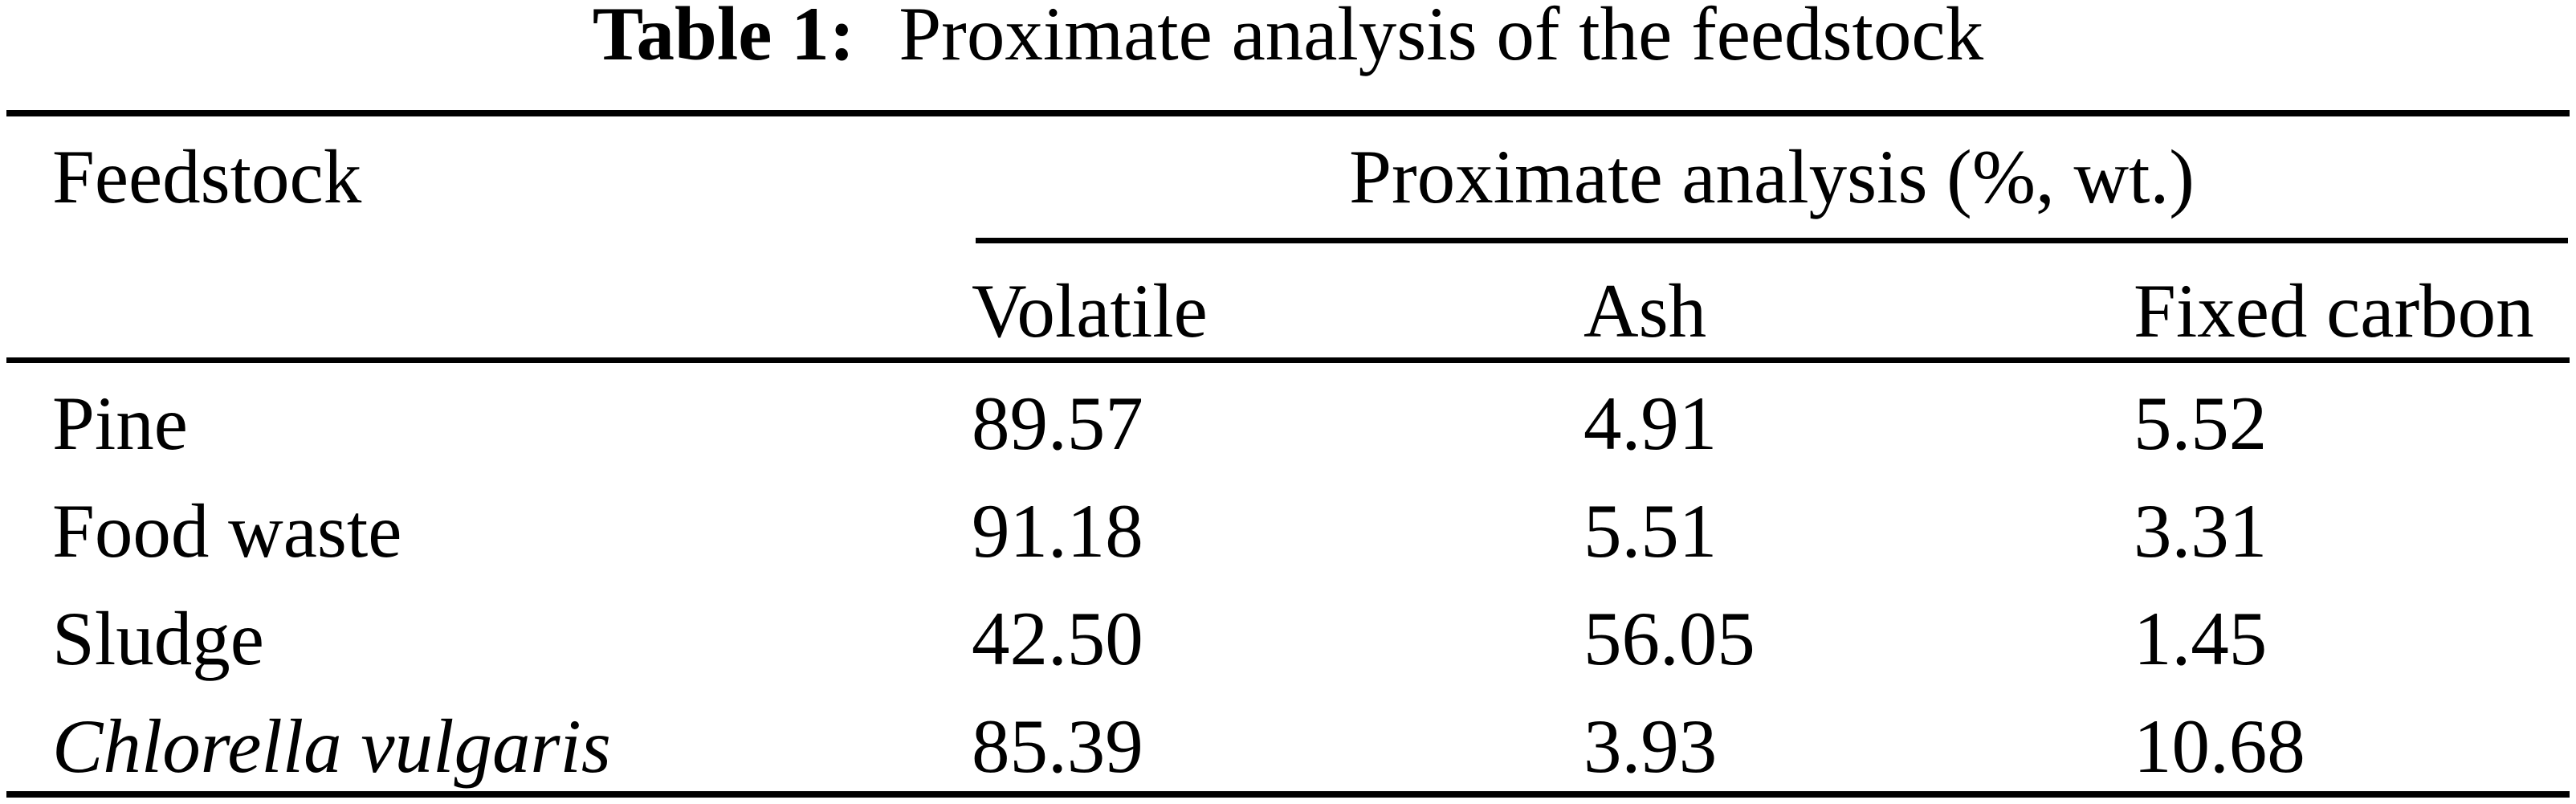 The width and height of the screenshot is (2576, 804). Describe the element at coordinates (1772, 240) in the screenshot. I see `spanner-rule` at that location.